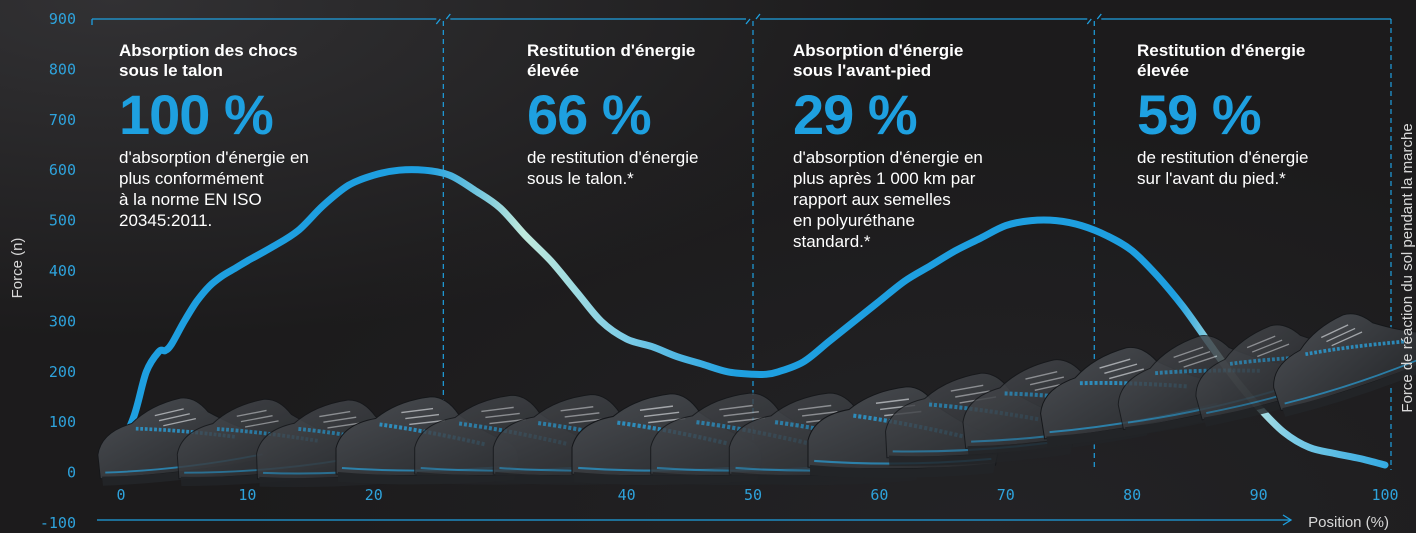 Image resolution: width=1416 pixels, height=533 pixels. What do you see at coordinates (17, 268) in the screenshot?
I see `y-axis-label: Force (n)` at bounding box center [17, 268].